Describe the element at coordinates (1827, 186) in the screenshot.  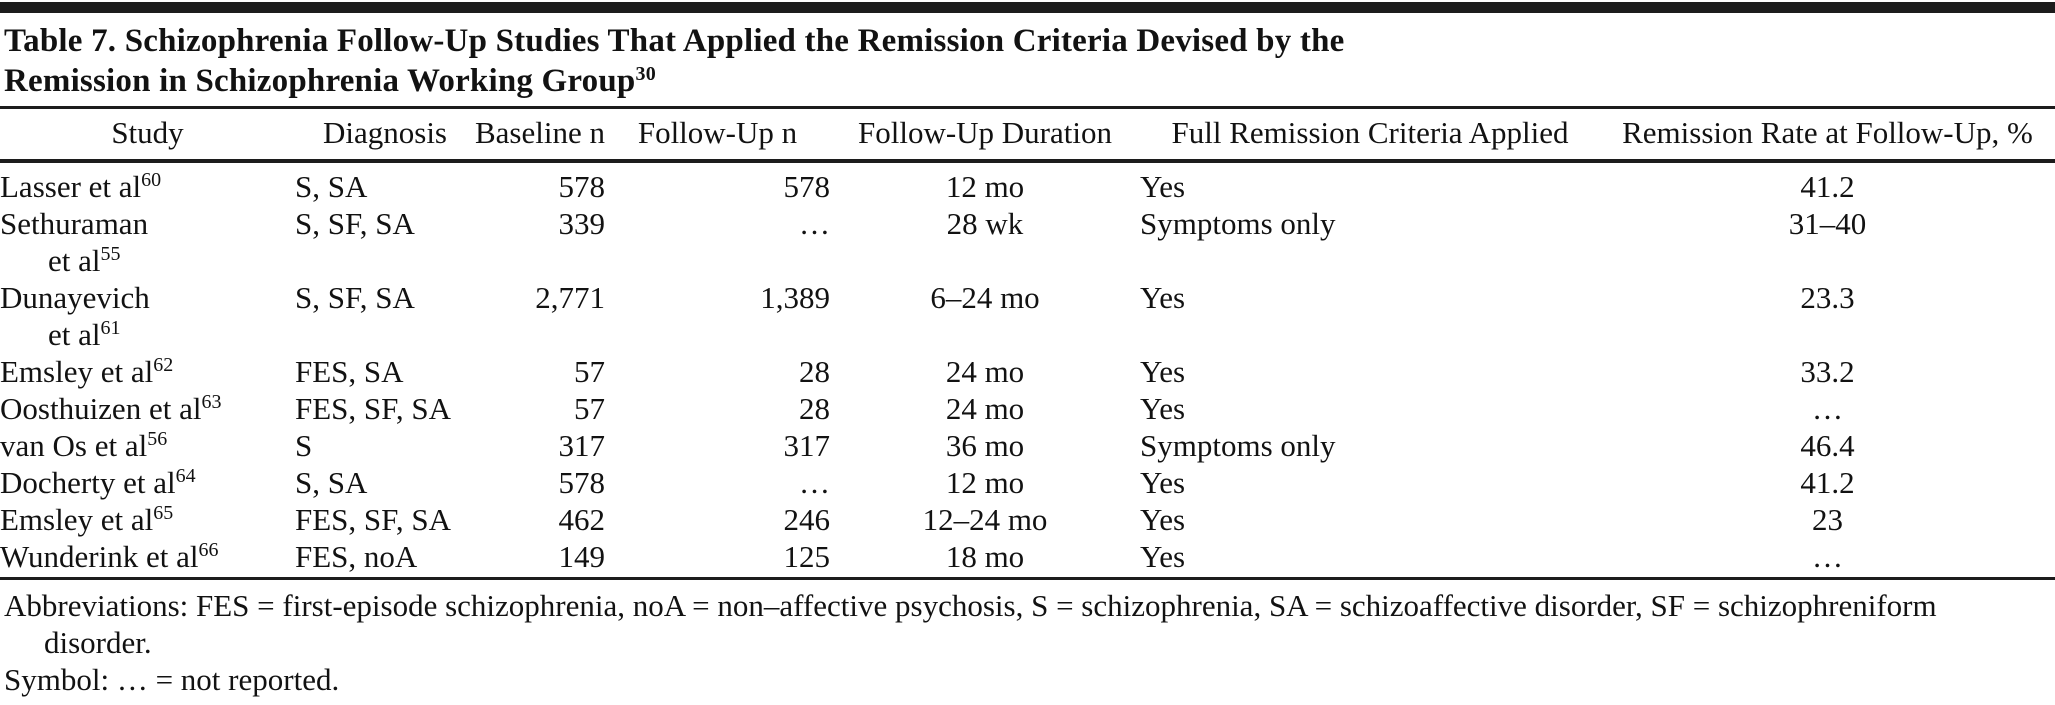
I see `rate-cell: 41.2` at that location.